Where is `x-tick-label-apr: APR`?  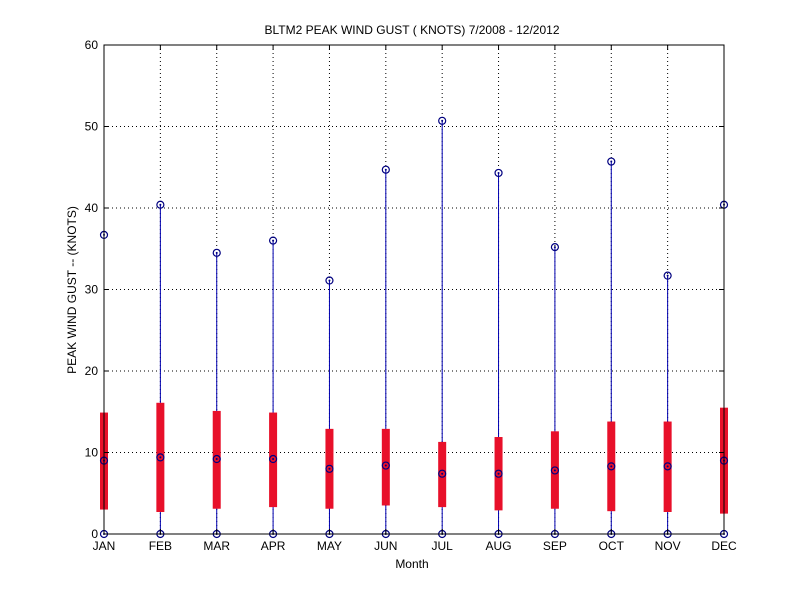 x-tick-label-apr: APR is located at coordinates (273, 546).